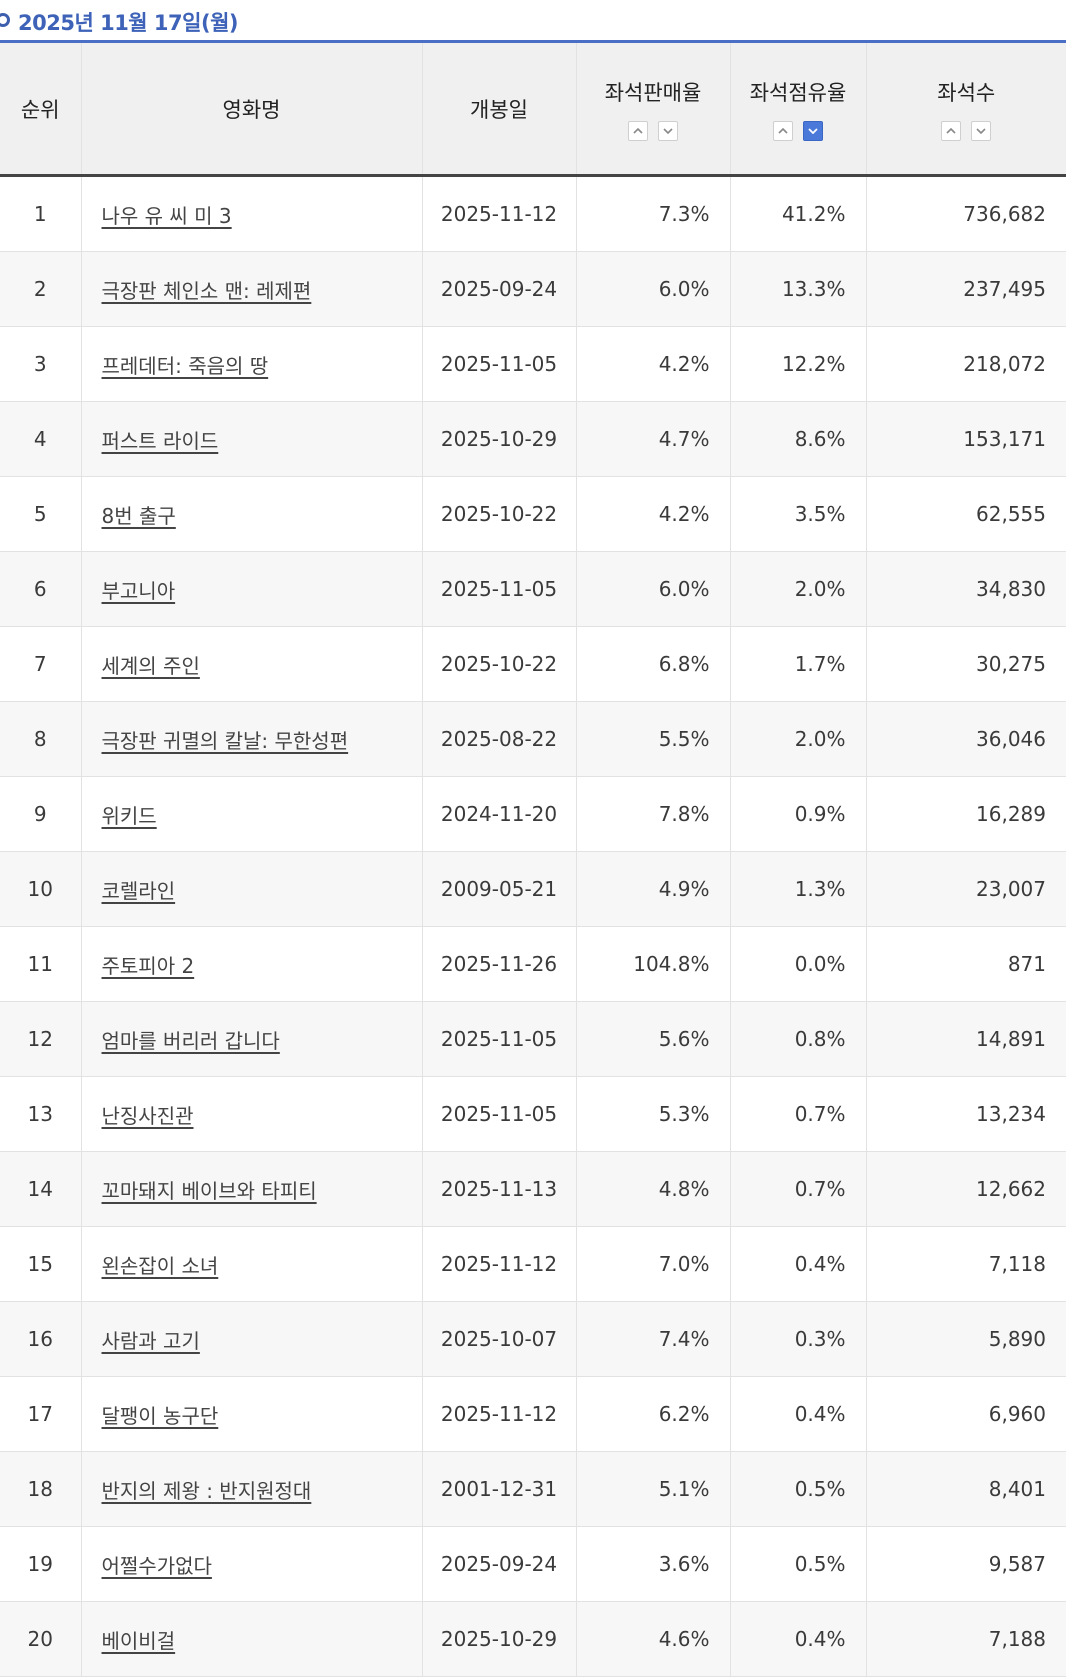  Describe the element at coordinates (251, 964) in the screenshot. I see `title-cell: 주토피아 2` at that location.